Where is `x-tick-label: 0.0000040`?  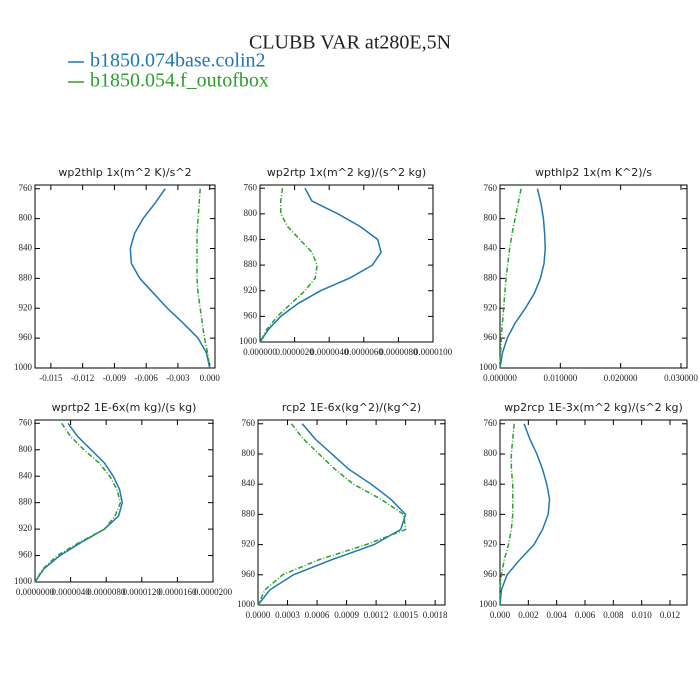
x-tick-label: 0.0000040 is located at coordinates (70, 592).